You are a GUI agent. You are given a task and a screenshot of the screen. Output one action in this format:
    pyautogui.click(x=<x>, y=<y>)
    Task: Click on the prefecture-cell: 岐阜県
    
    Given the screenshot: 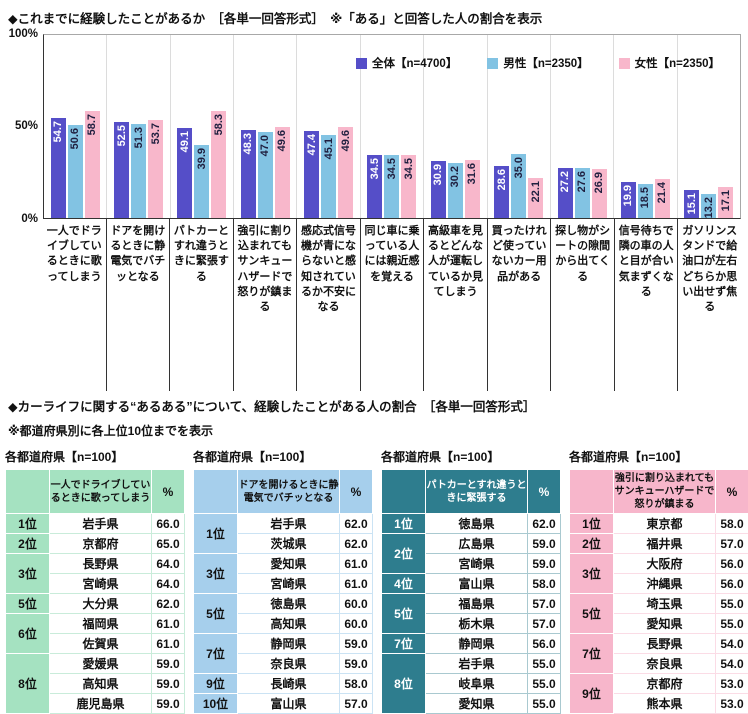 What is the action you would take?
    pyautogui.click(x=476, y=683)
    